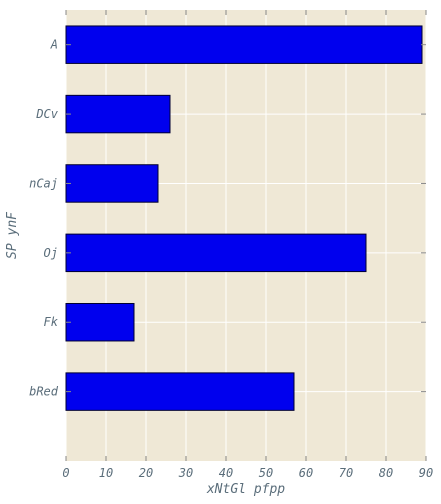 This screenshot has height=504, width=441. I want to click on x-tick-label: 50, so click(266, 473).